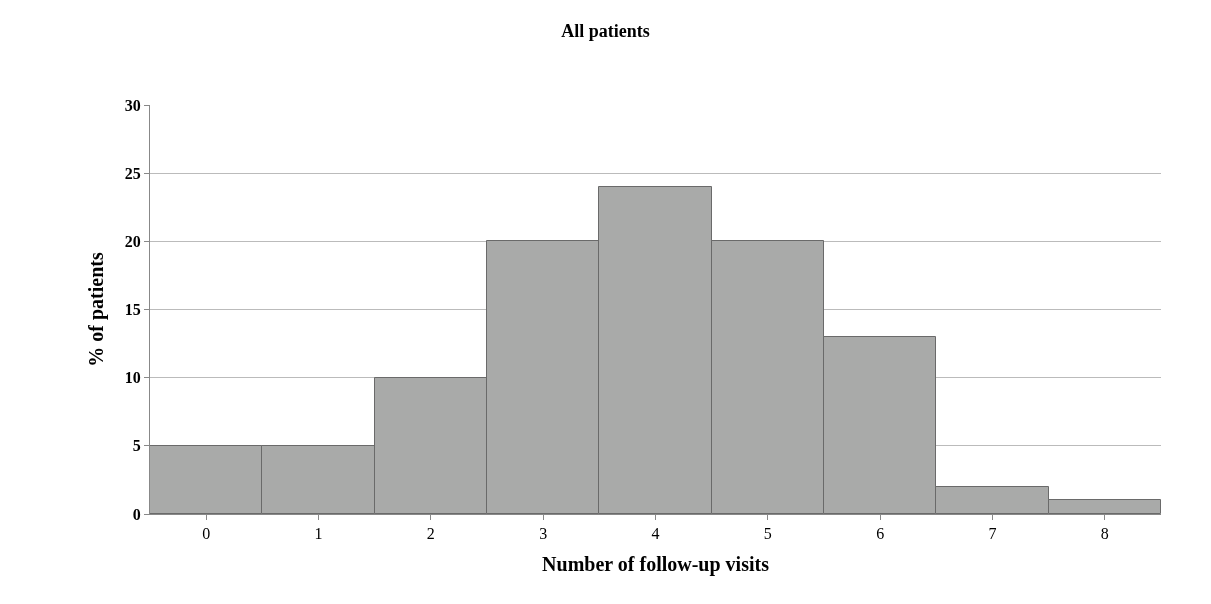  I want to click on y-tick-label: 15, so click(132, 310).